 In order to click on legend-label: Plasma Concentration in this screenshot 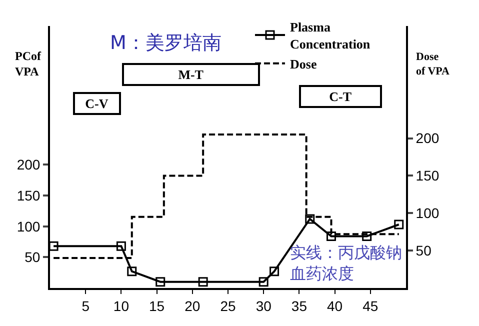, I will do `click(330, 36)`.